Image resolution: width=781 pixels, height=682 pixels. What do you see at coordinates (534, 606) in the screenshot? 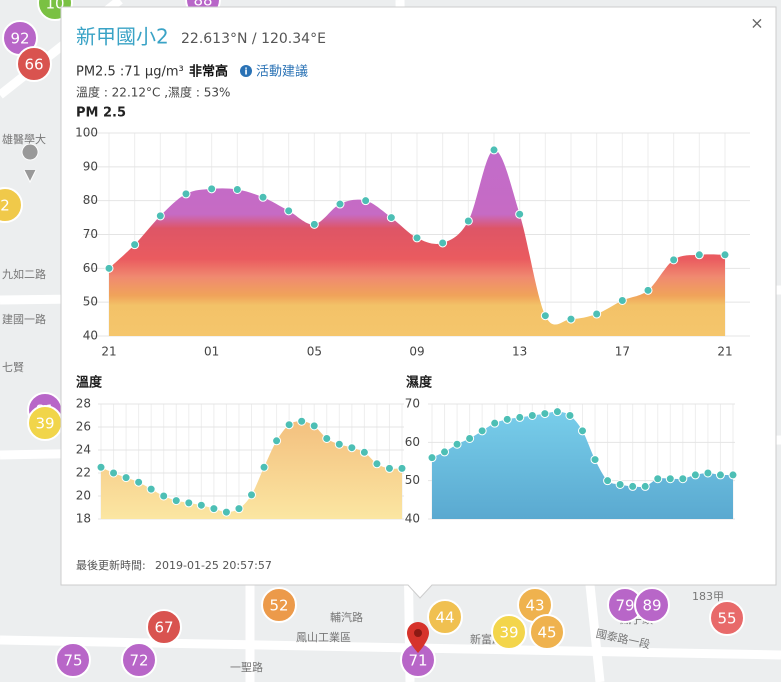
I see `aqi-marker-label: 43` at bounding box center [534, 606].